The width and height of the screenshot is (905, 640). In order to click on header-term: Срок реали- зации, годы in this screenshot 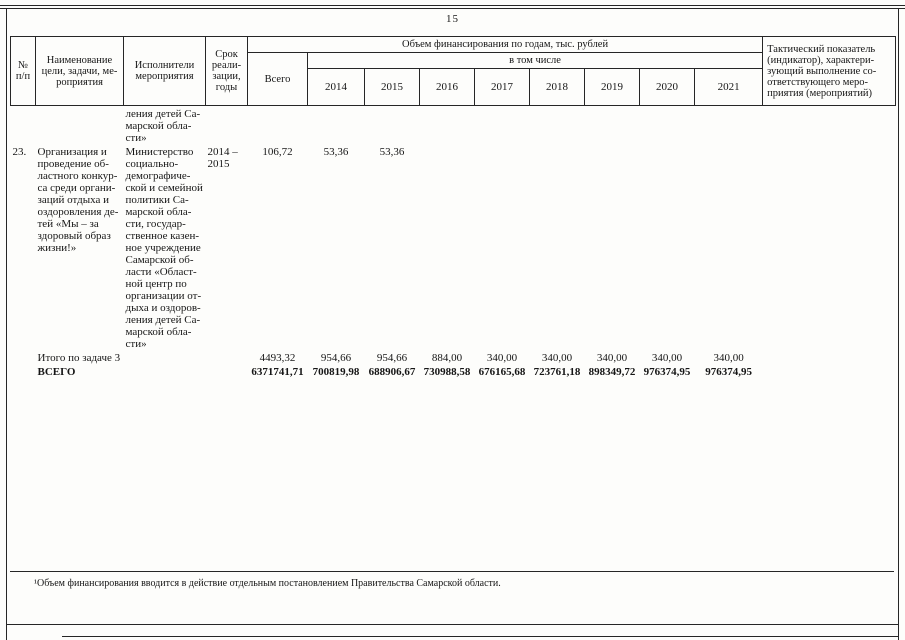, I will do `click(226, 71)`.